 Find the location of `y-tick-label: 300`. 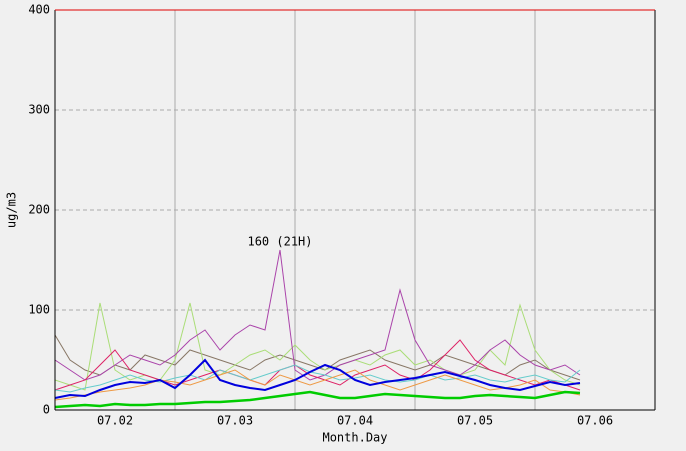

y-tick-label: 300 is located at coordinates (39, 110).